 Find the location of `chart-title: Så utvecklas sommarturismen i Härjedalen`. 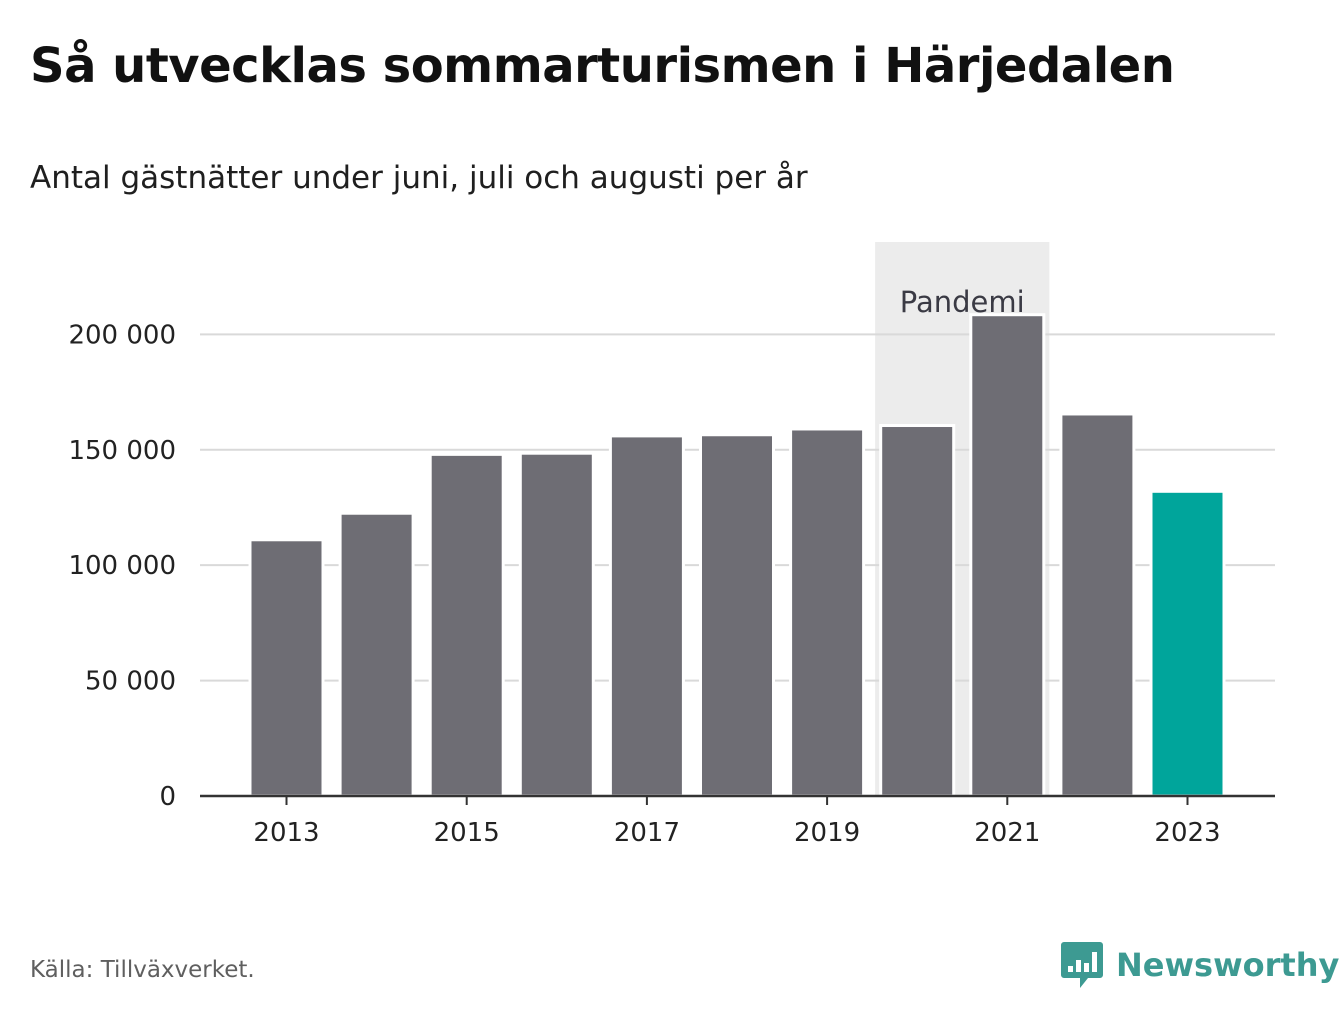

chart-title: Så utvecklas sommarturismen i Härjedalen is located at coordinates (602, 66).